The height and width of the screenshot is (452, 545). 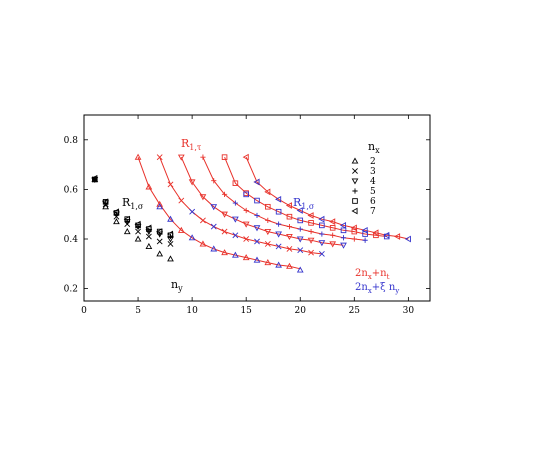 What do you see at coordinates (133, 203) in the screenshot?
I see `label-r1sigma-black: R1,σ` at bounding box center [133, 203].